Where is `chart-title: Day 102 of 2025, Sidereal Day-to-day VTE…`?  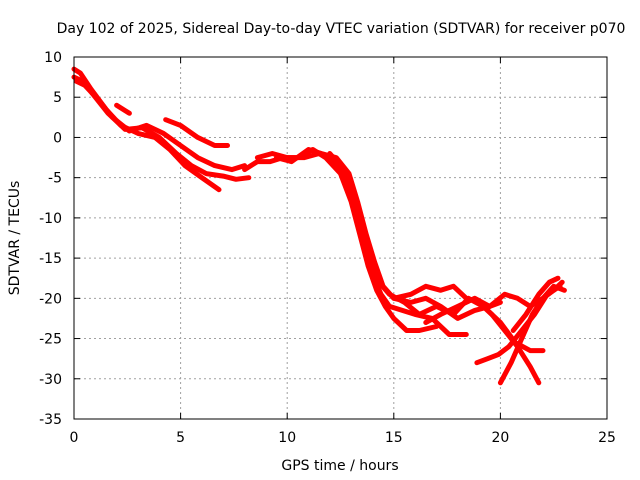
chart-title: Day 102 of 2025, Sidereal Day-to-day VTE… is located at coordinates (341, 29).